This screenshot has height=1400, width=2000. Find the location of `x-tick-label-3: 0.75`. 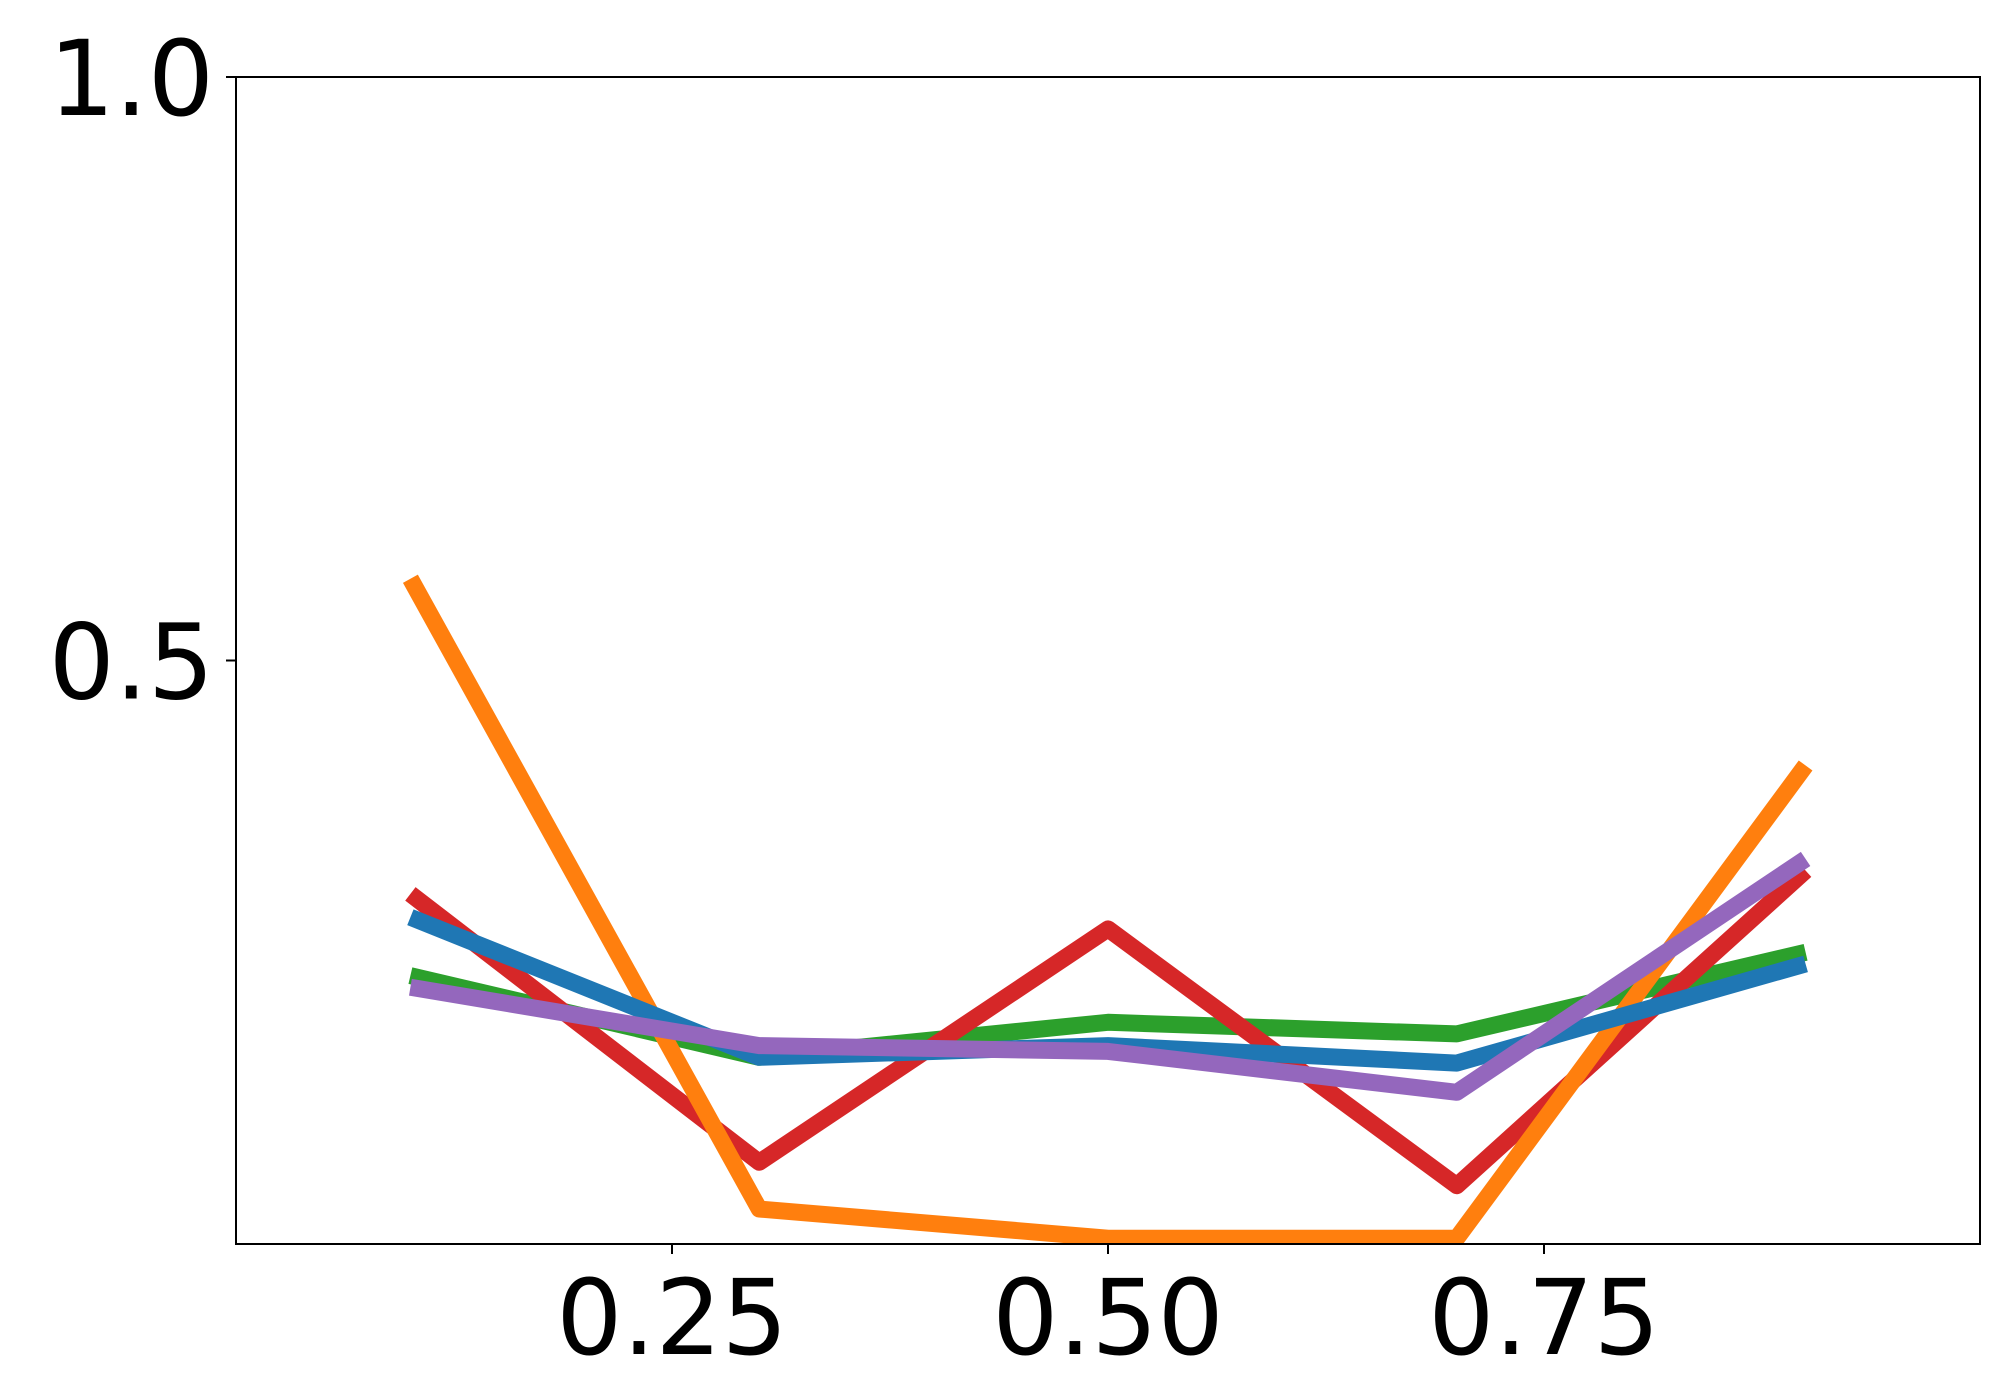

x-tick-label-3: 0.75 is located at coordinates (1544, 1318).